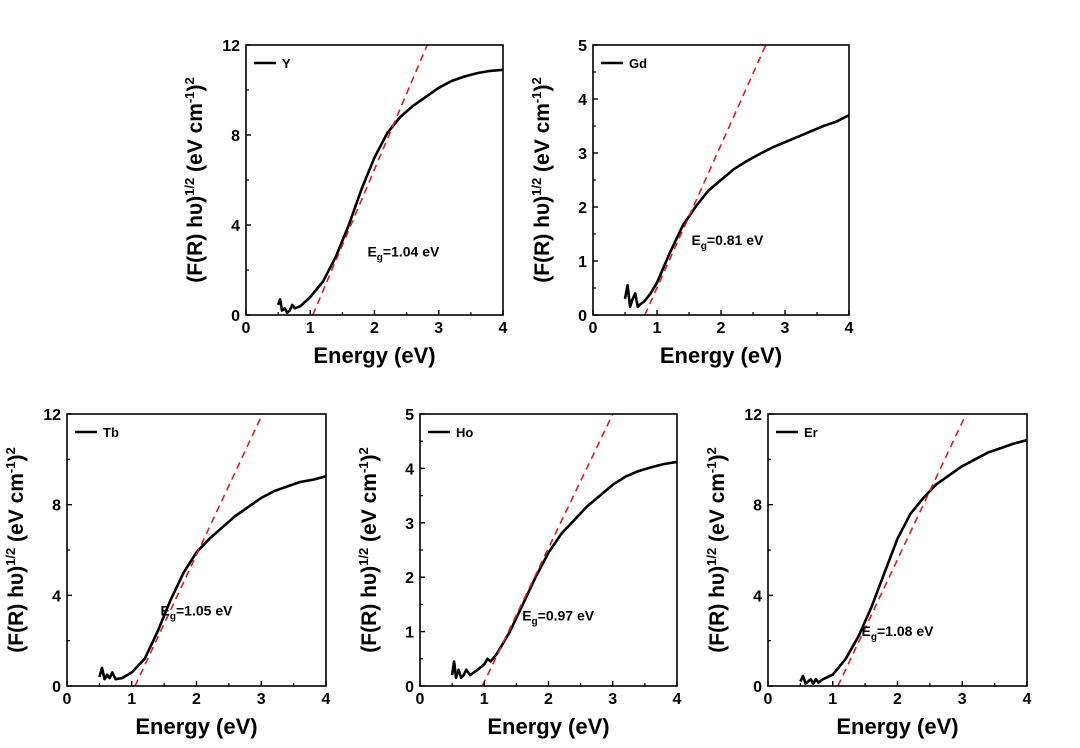  I want to click on series-line-tb, so click(212, 578).